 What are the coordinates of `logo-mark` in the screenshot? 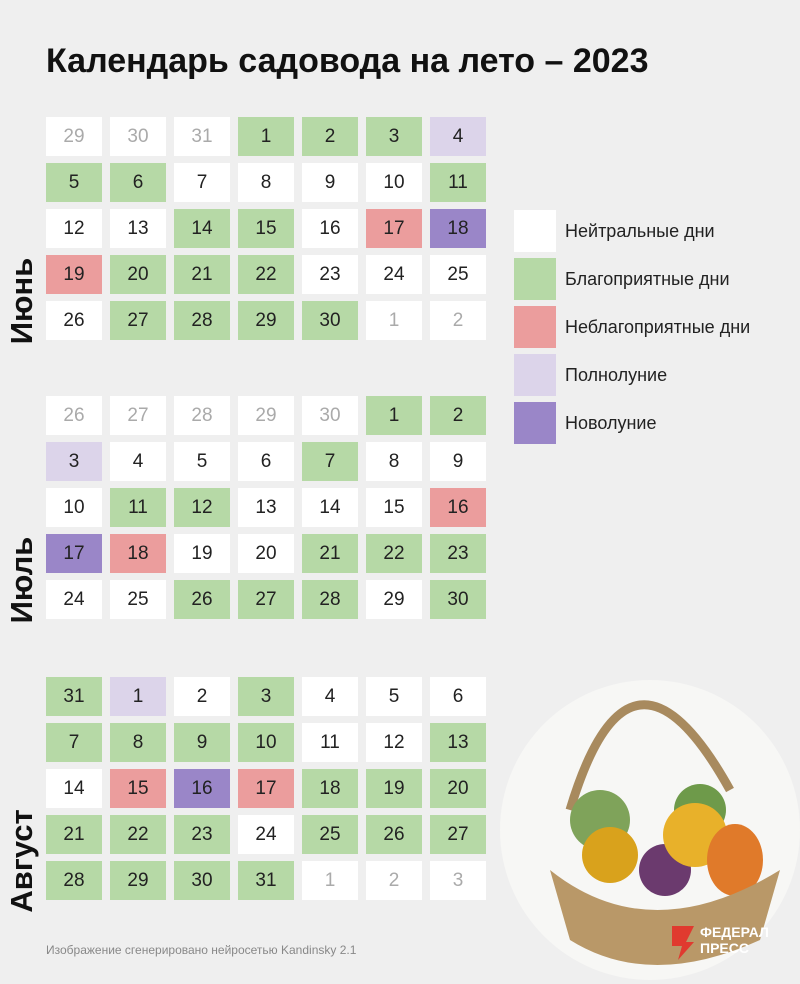 It's located at (683, 943).